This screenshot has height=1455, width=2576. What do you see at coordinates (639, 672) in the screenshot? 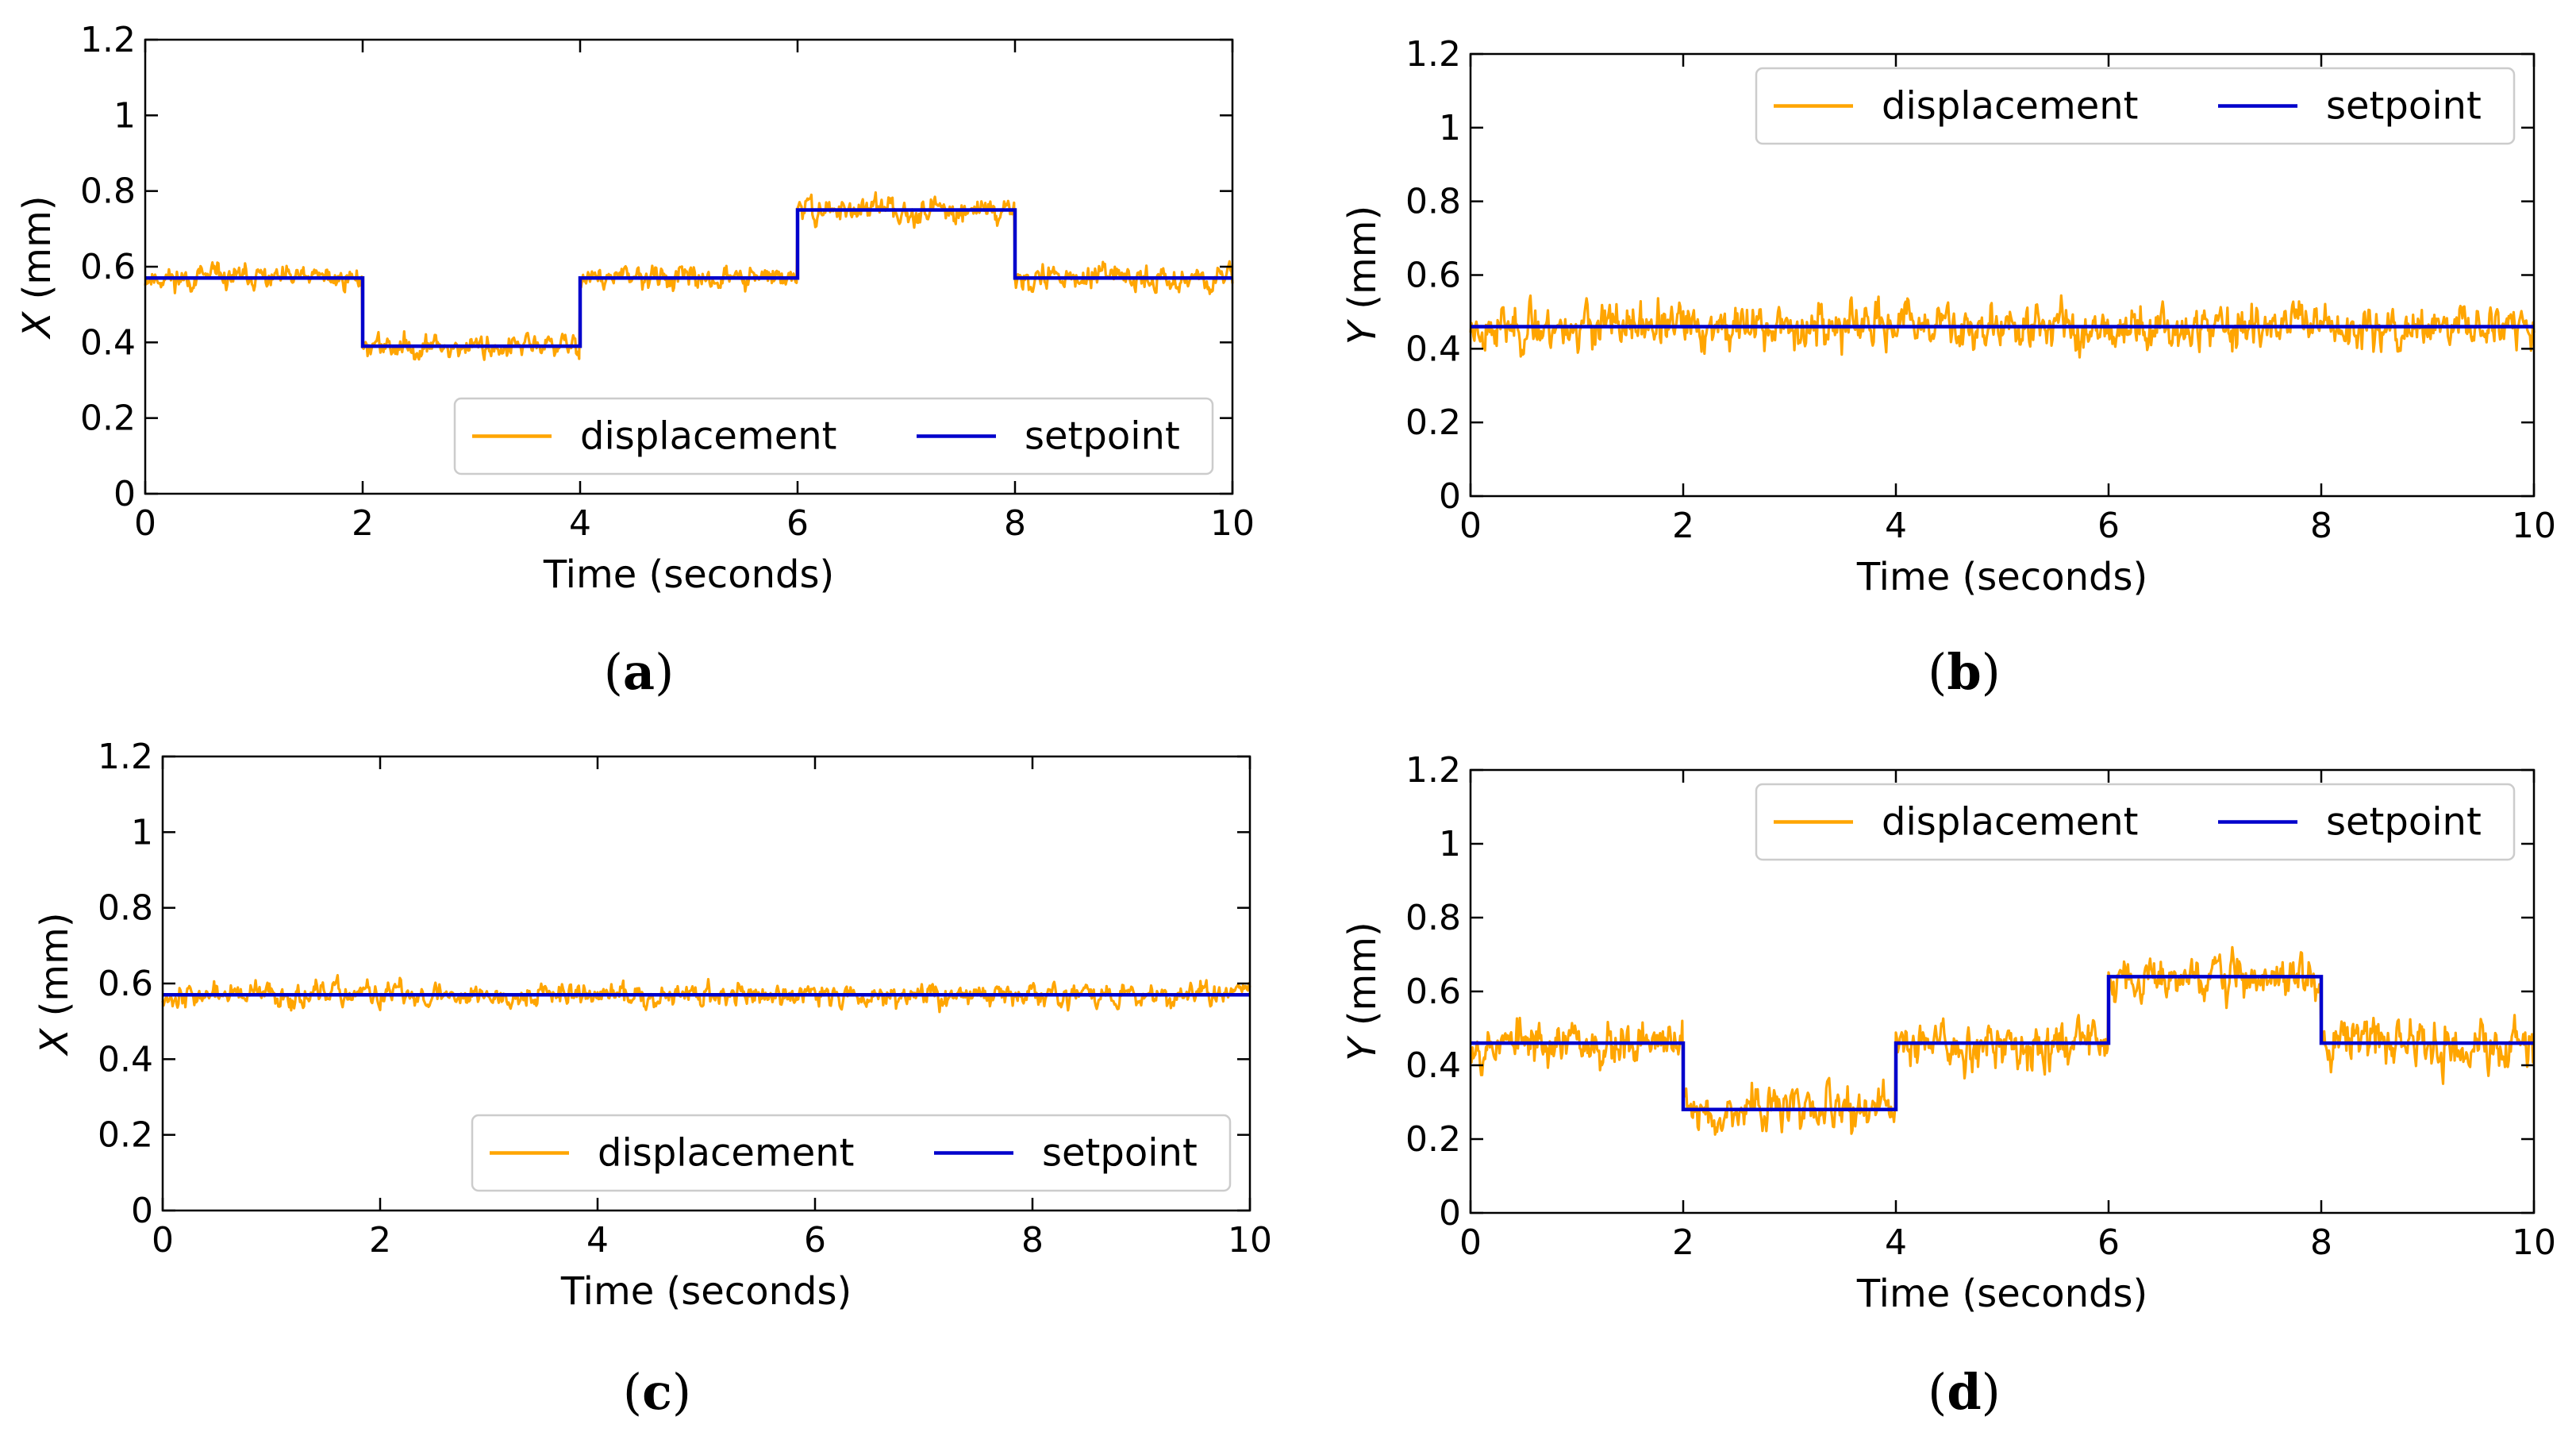
I see `panel-caption: (a)` at bounding box center [639, 672].